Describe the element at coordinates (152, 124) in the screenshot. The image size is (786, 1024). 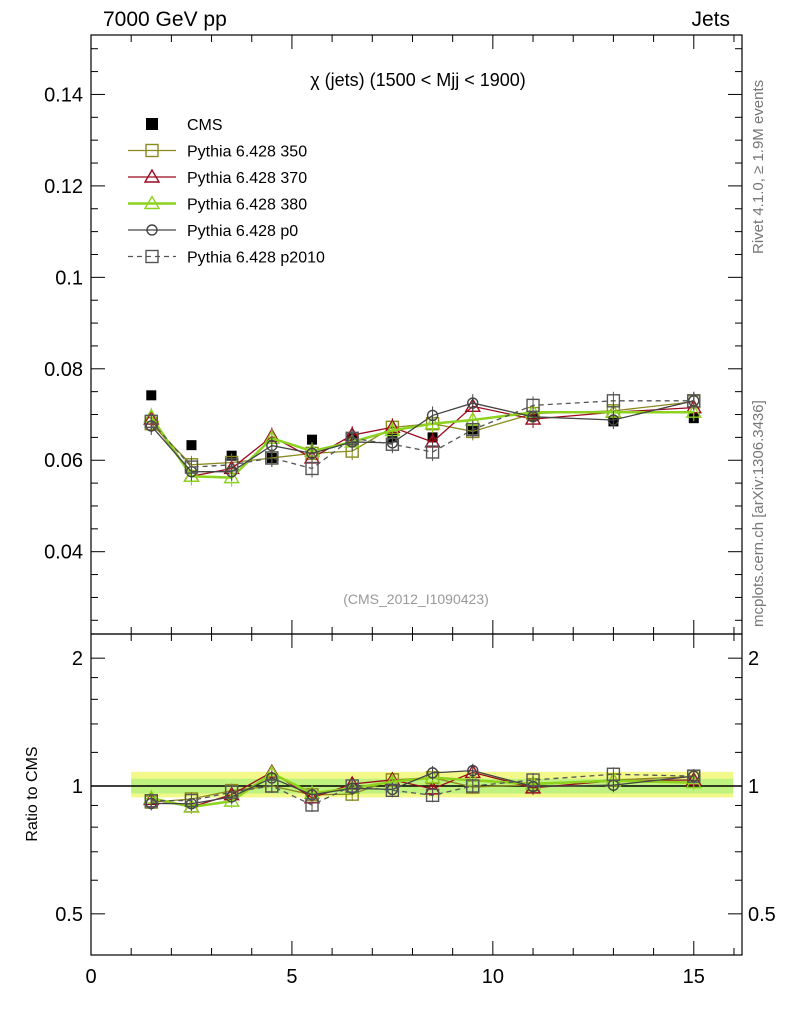
I see `legend-marker-cms` at that location.